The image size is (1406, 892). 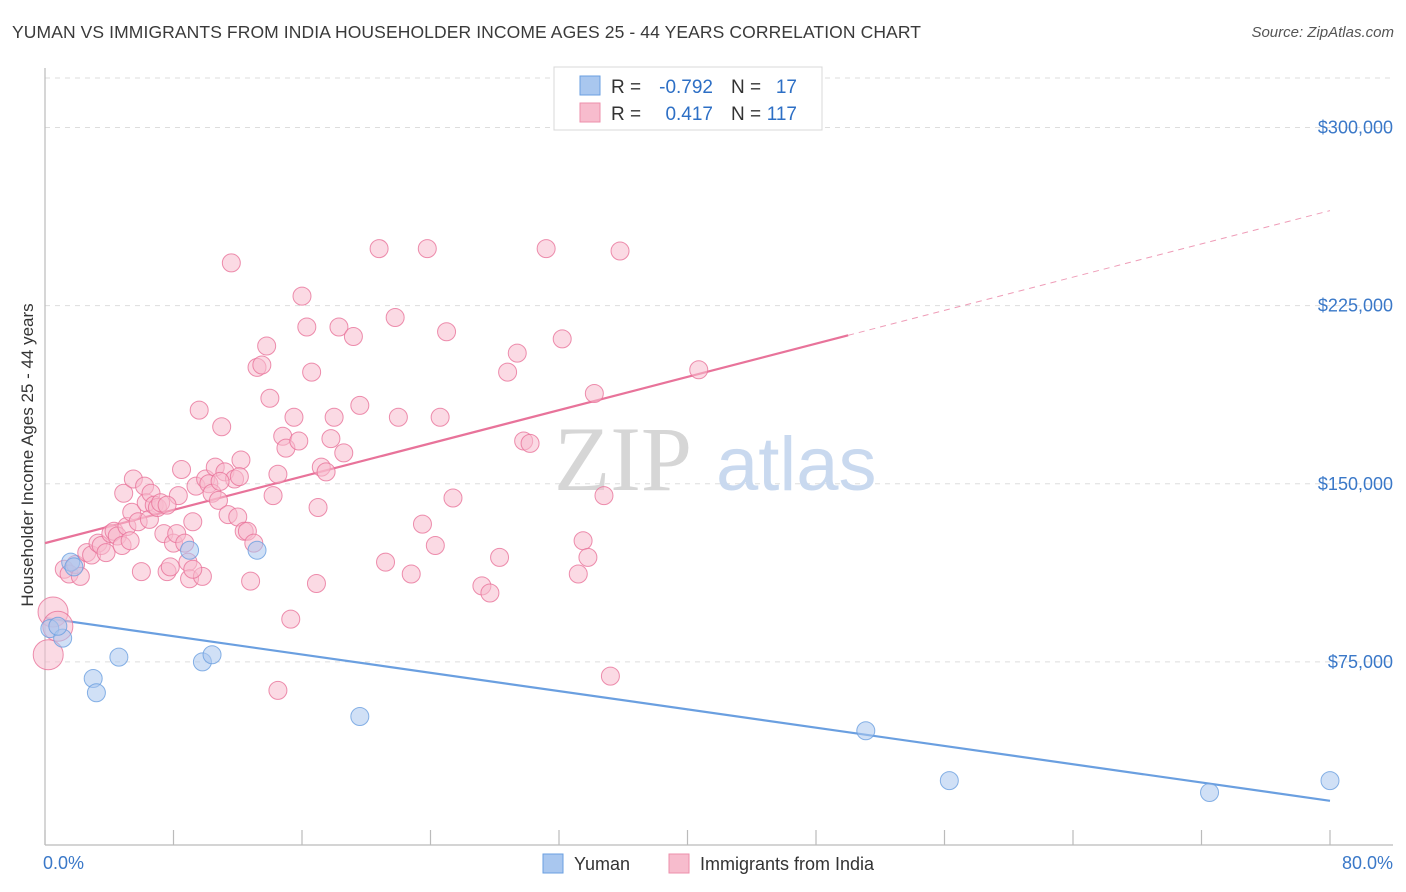 I want to click on watermark: ZIP atlas, so click(x=715, y=459).